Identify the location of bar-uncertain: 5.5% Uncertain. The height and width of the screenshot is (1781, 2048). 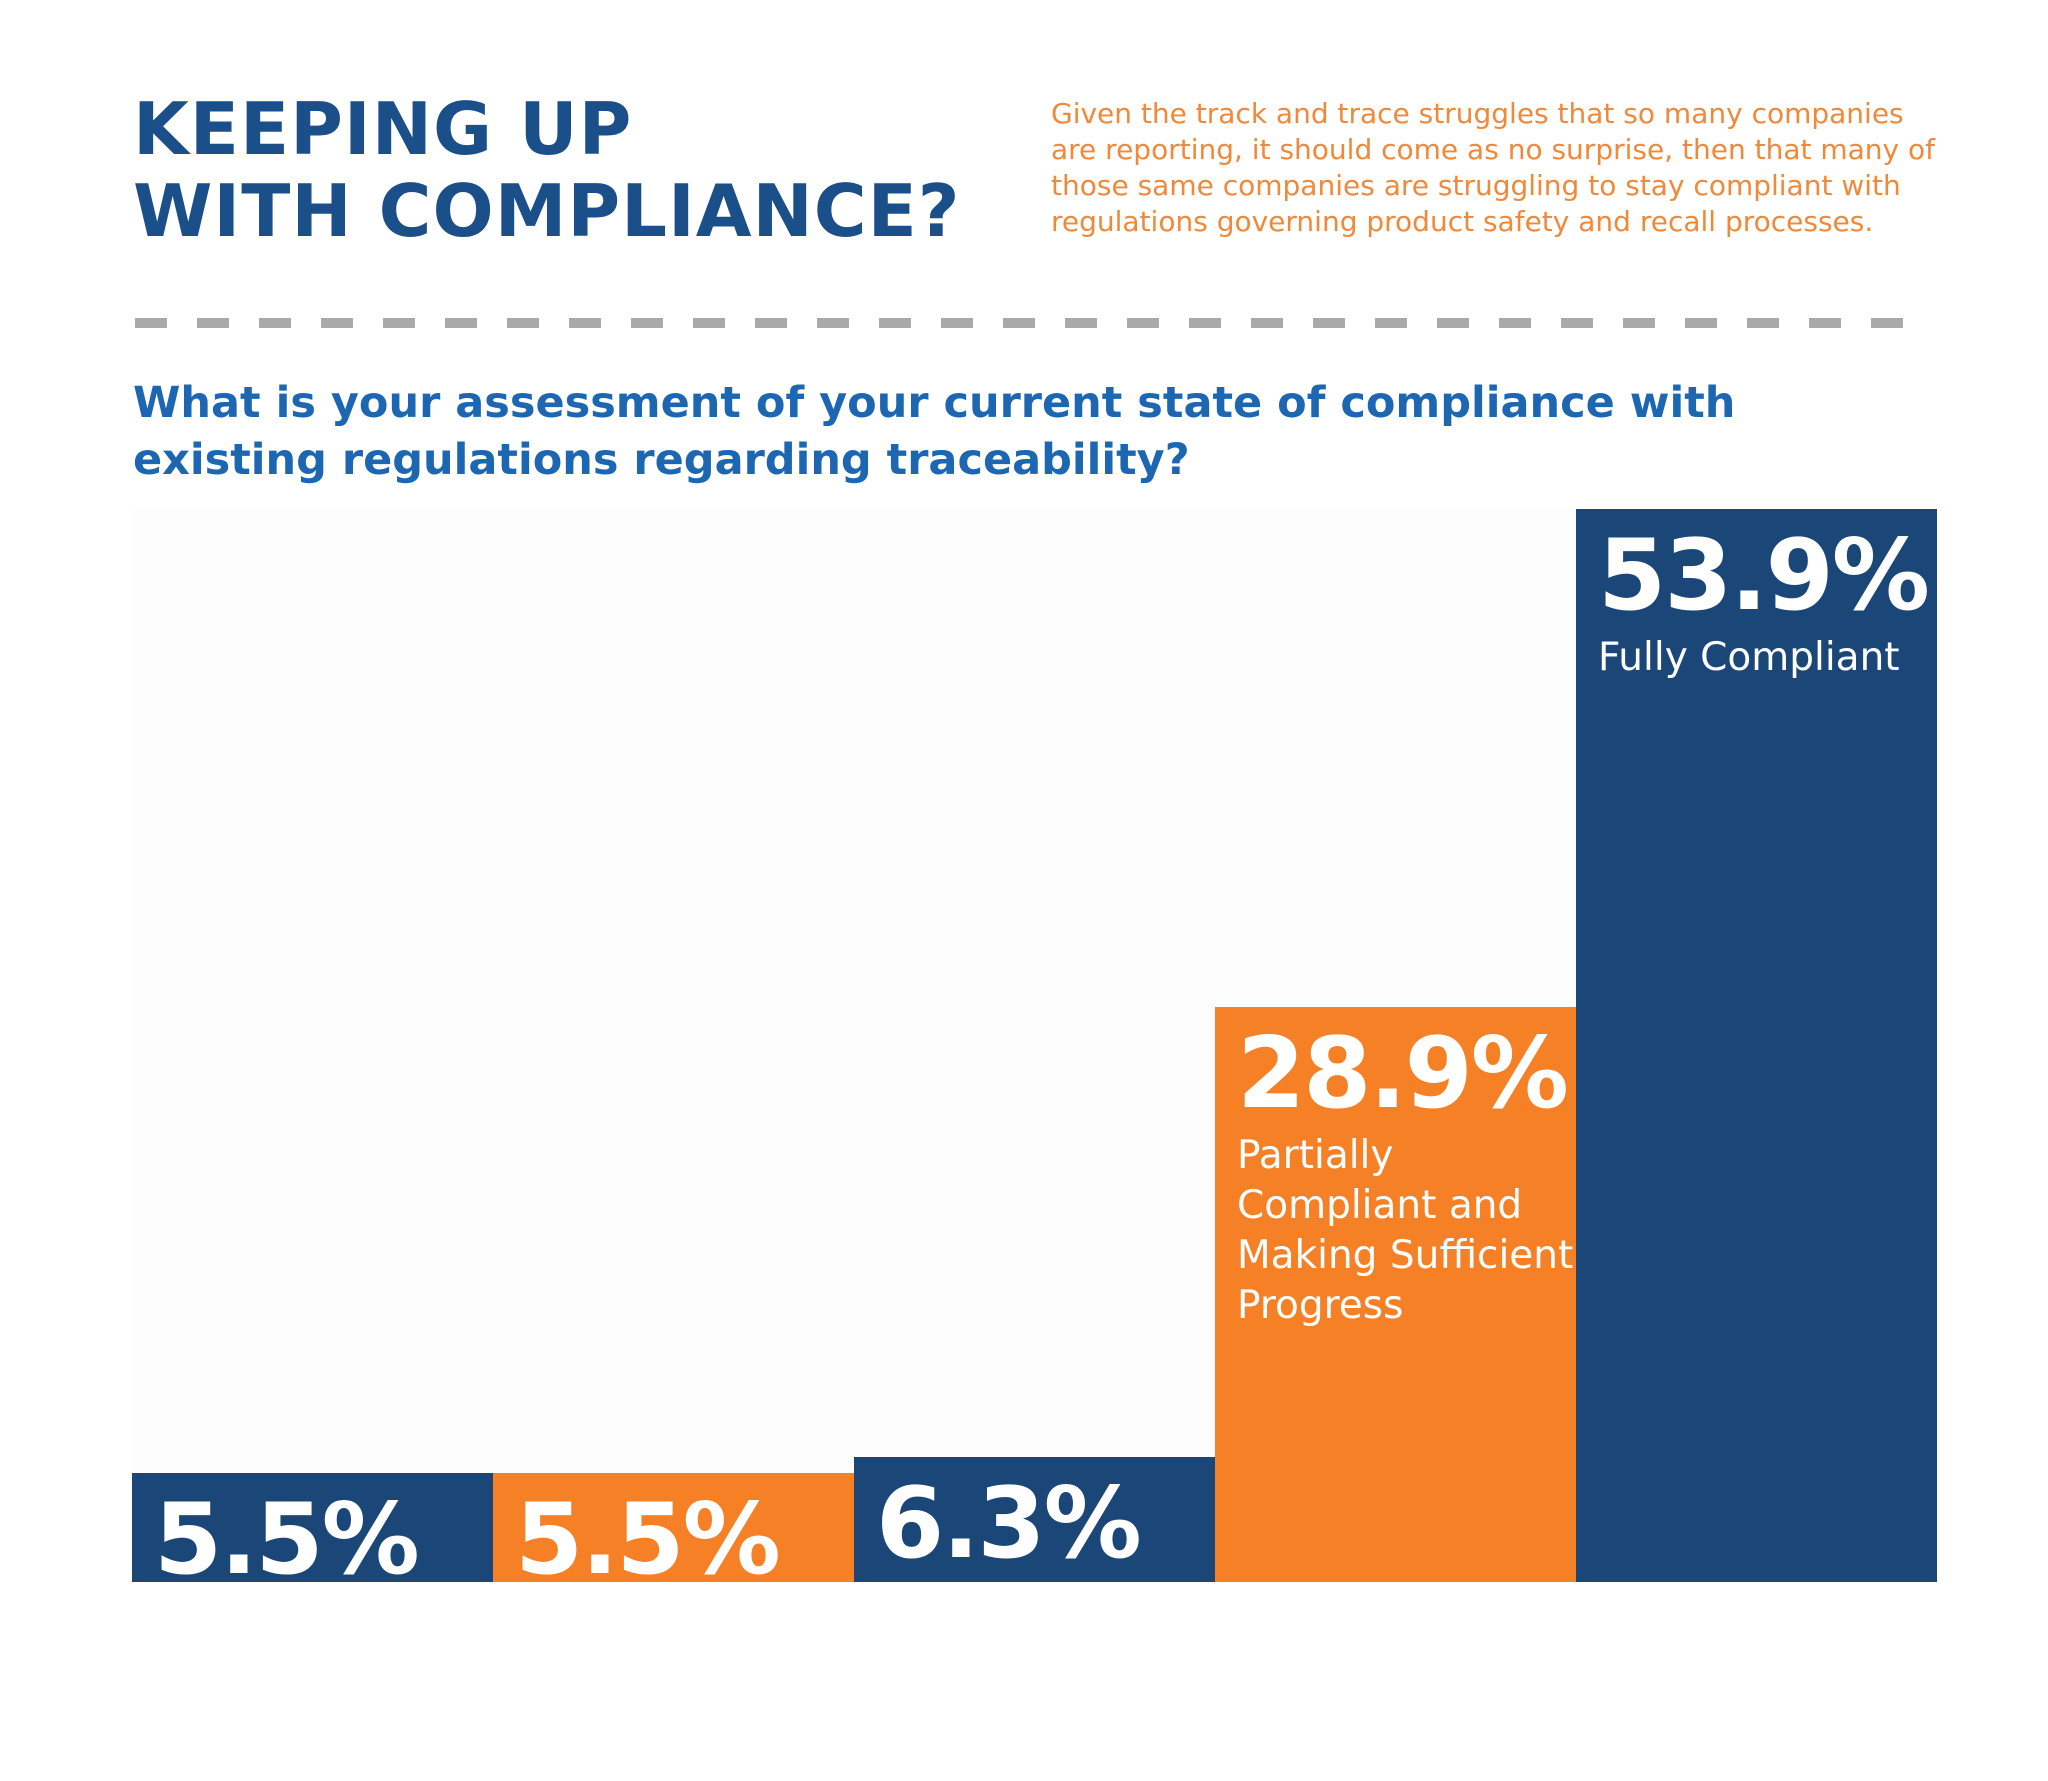
(312, 1558).